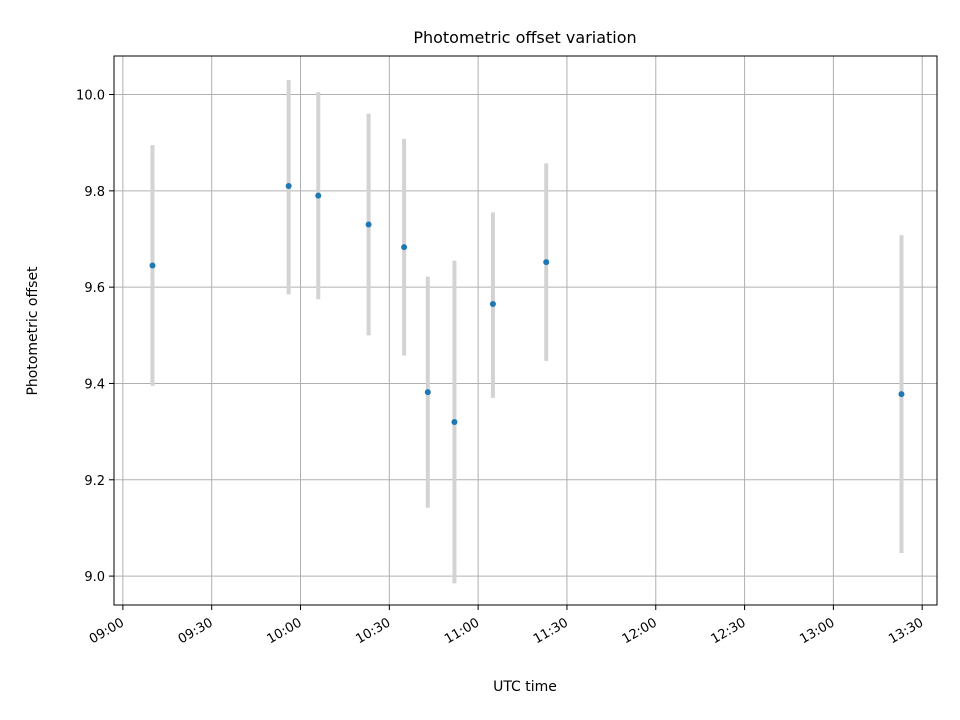  Describe the element at coordinates (285, 631) in the screenshot. I see `x-tick-label: 10:00` at that location.